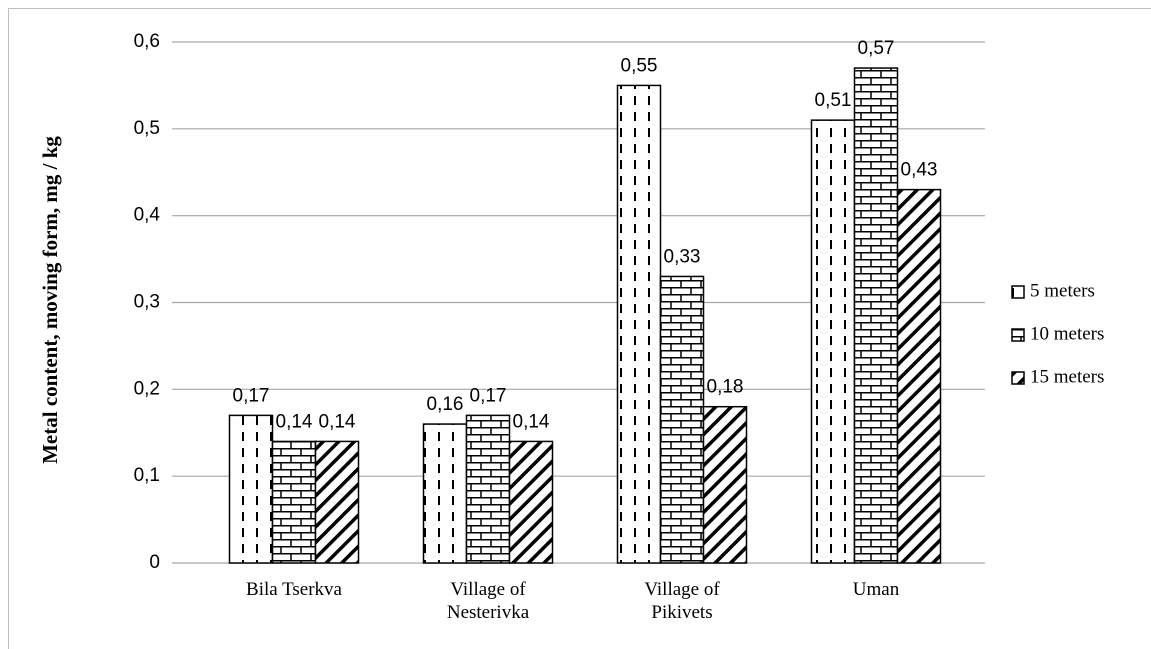 Image resolution: width=1151 pixels, height=649 pixels. I want to click on y-tick-label: 0,5, so click(147, 128).